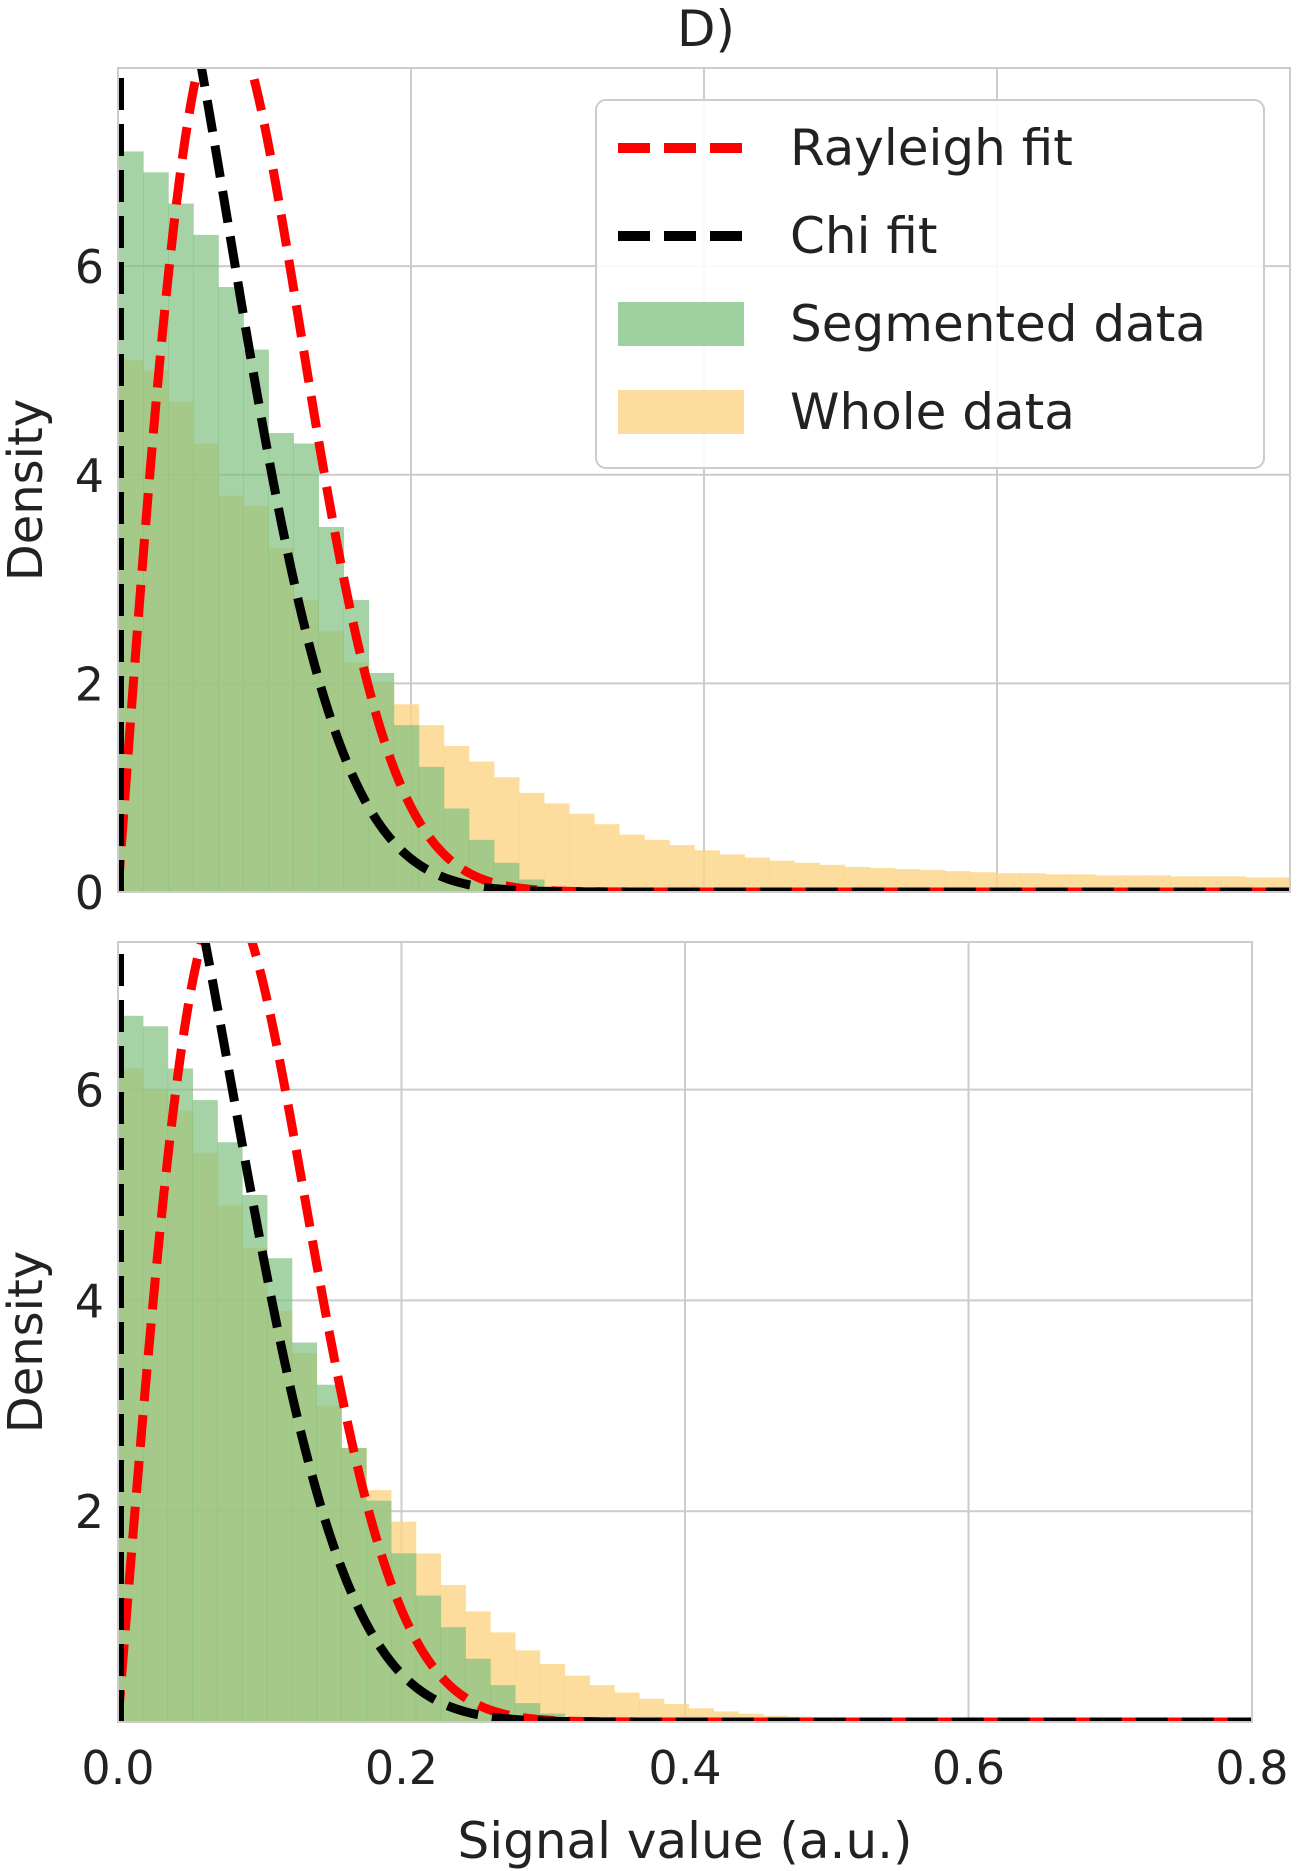  I want to click on legend-box, so click(930, 284).